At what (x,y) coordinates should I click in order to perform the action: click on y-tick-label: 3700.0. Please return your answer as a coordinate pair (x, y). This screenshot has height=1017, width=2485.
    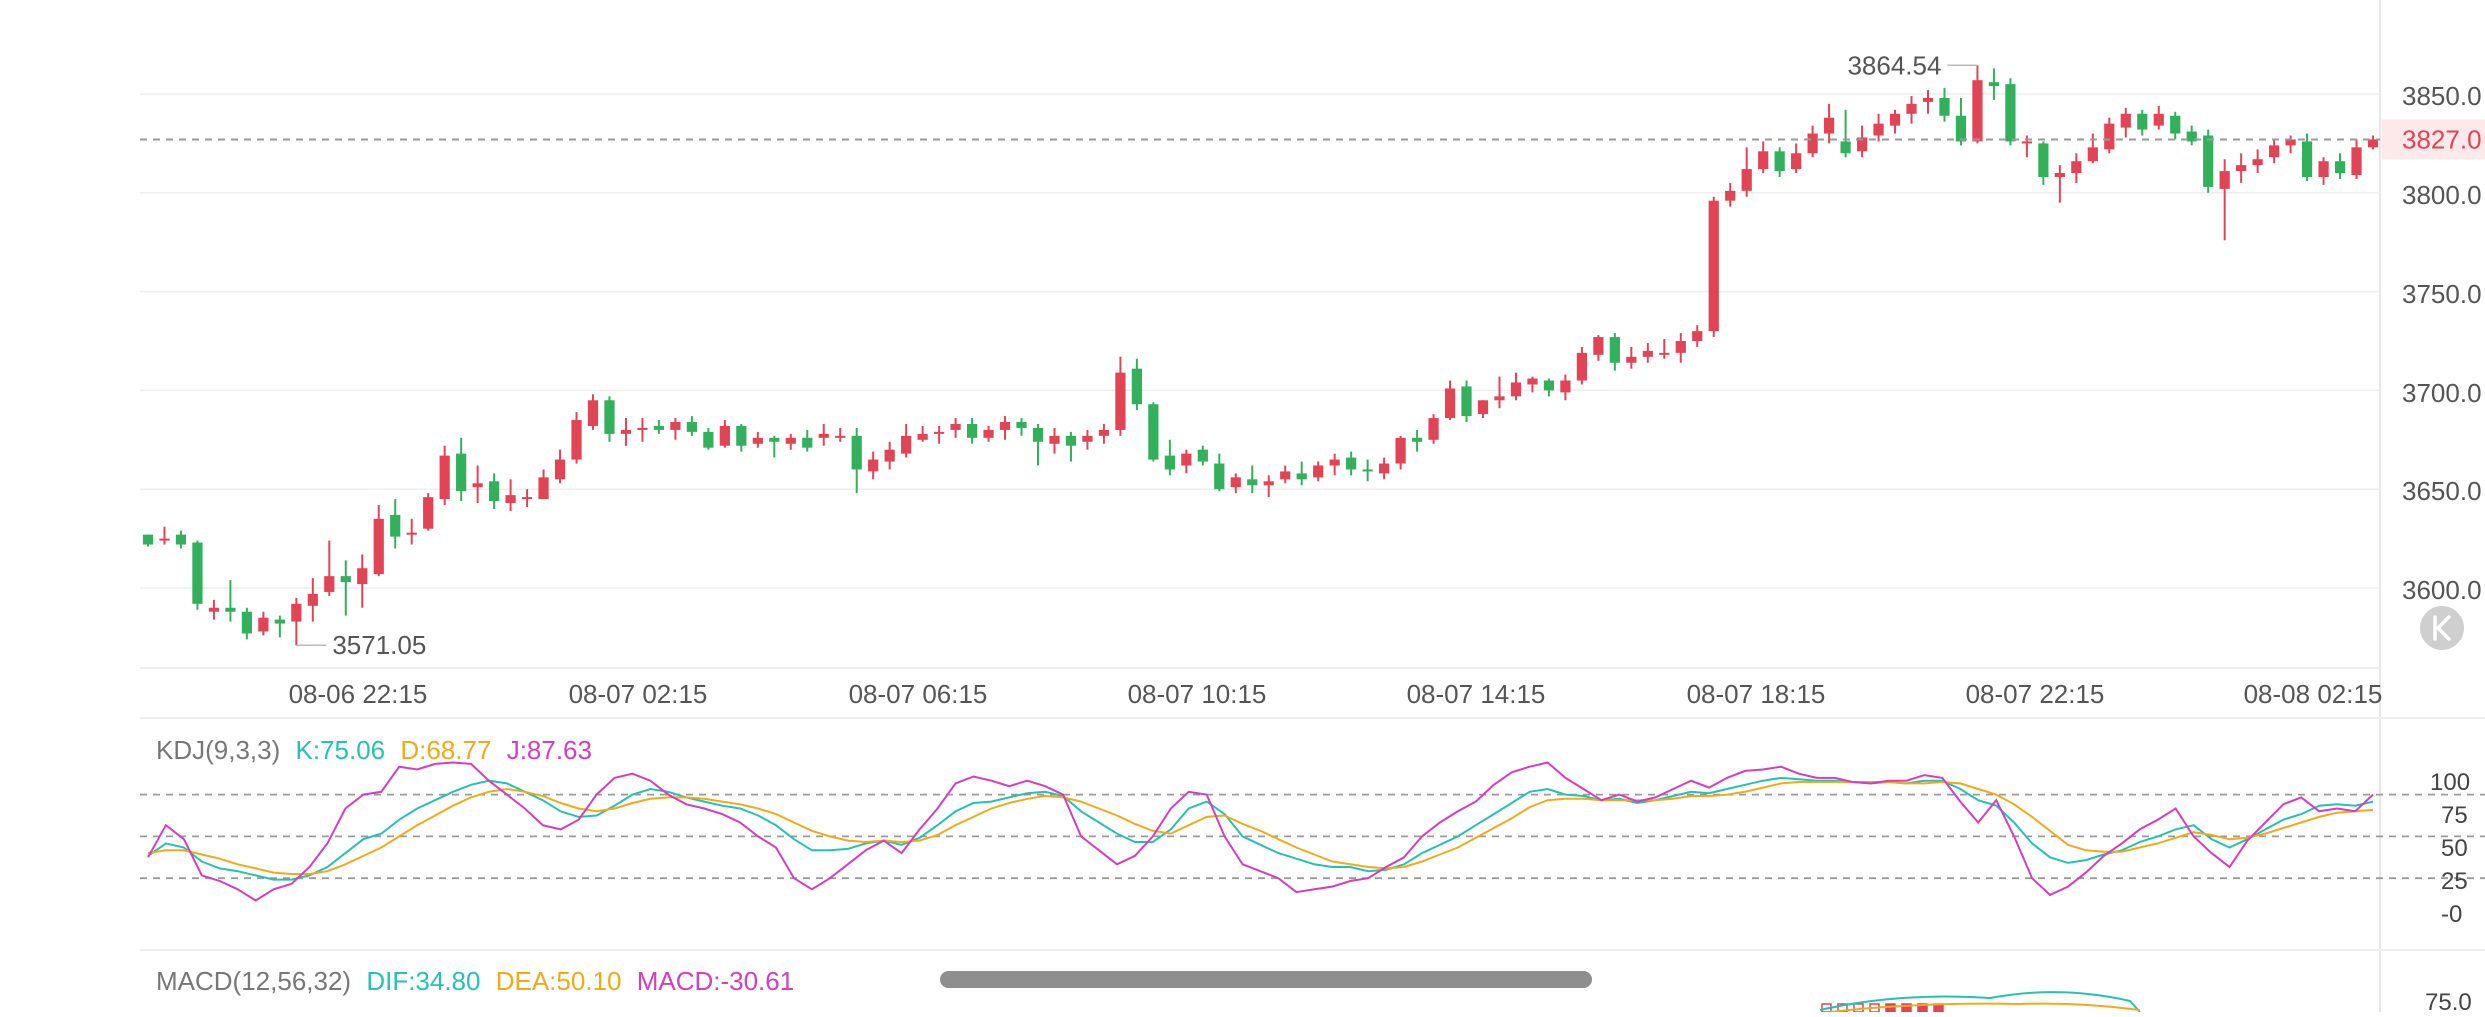
    Looking at the image, I should click on (2442, 393).